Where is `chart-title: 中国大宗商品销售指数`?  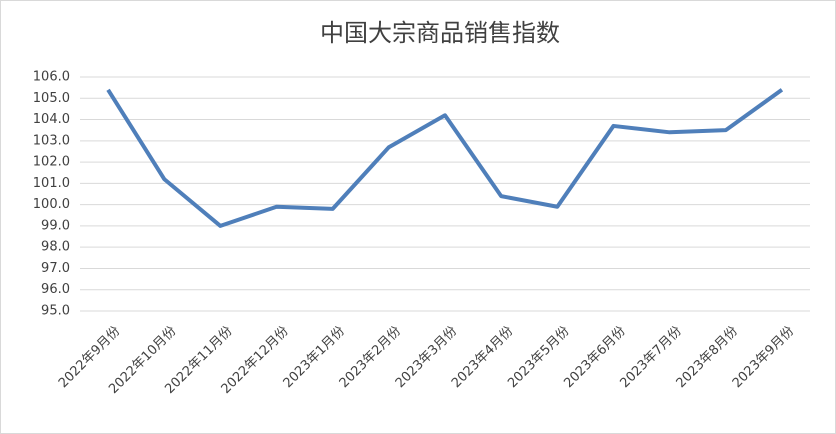
chart-title: 中国大宗商品销售指数 is located at coordinates (440, 33).